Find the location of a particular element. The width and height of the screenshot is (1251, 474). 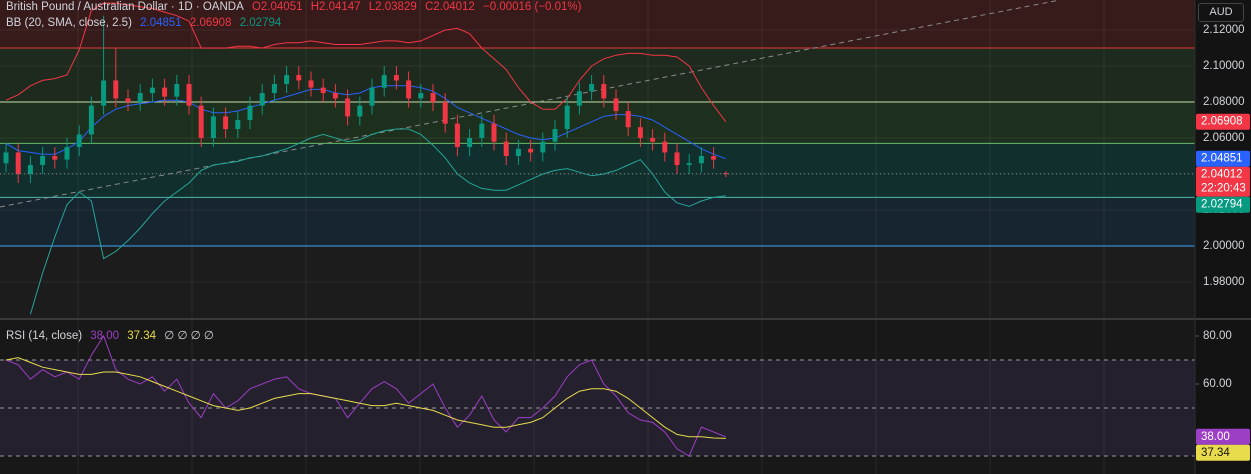

y-tick-label: 2.10000 is located at coordinates (1224, 66).